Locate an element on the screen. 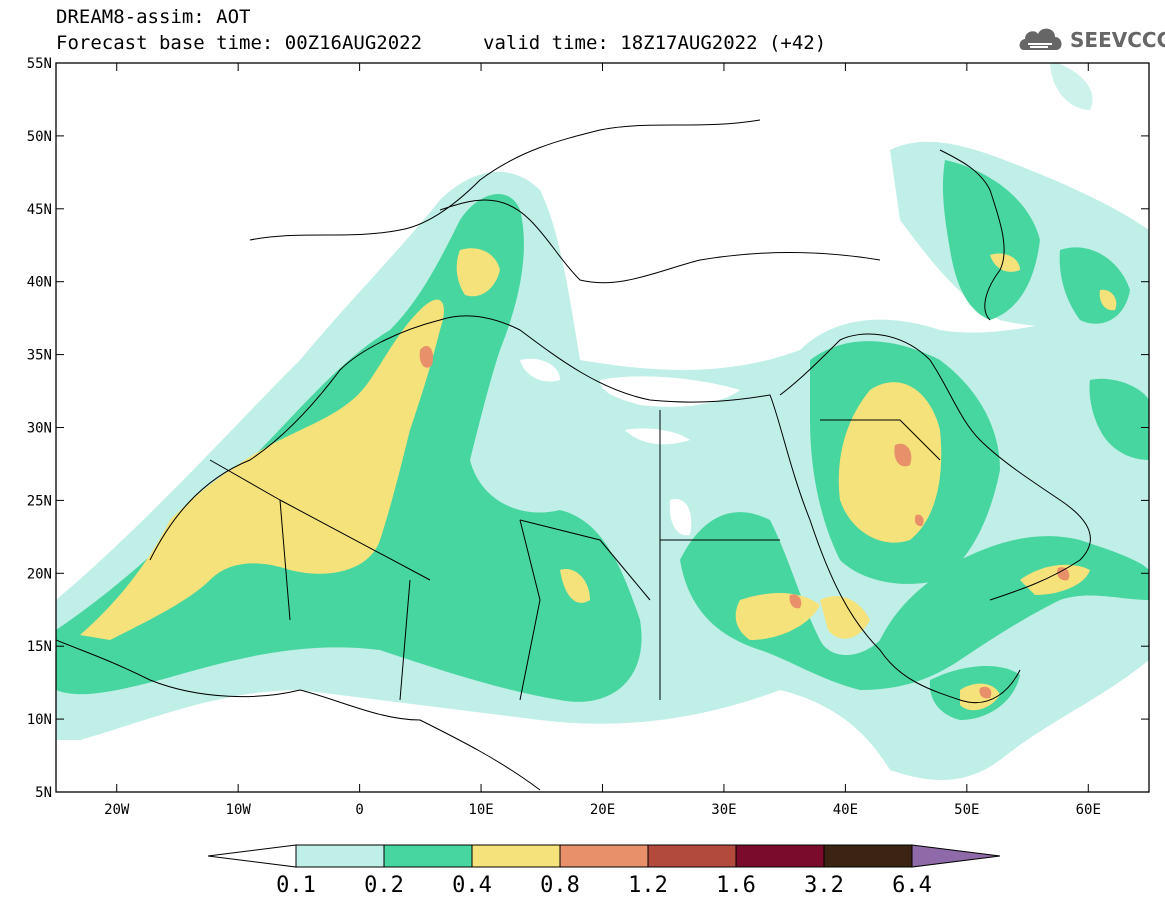 Image resolution: width=1165 pixels, height=905 pixels. lon-label: 10W is located at coordinates (239, 810).